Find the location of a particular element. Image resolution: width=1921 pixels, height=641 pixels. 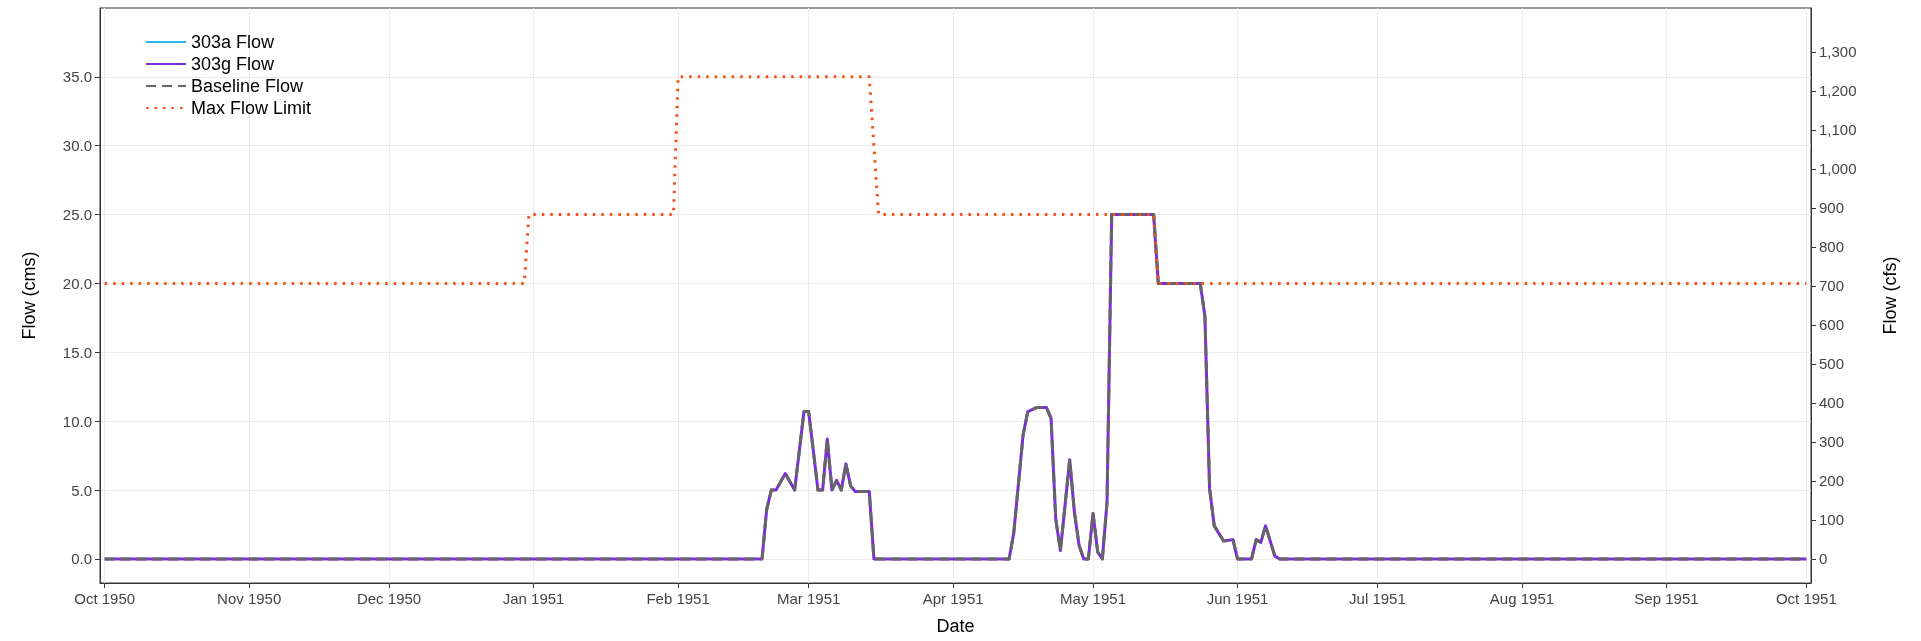

y-tick-label: 35.0 is located at coordinates (77, 77).